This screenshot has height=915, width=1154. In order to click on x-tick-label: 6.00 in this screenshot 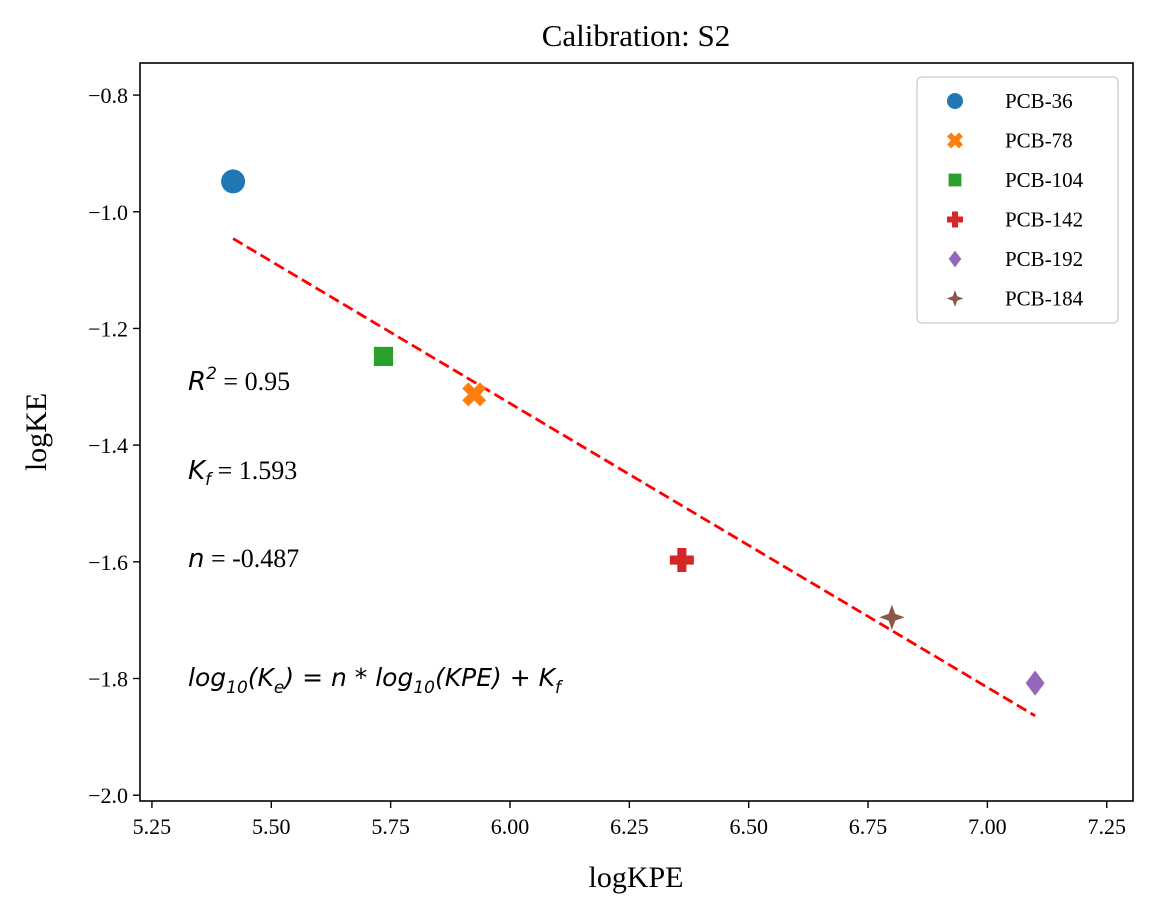, I will do `click(510, 826)`.